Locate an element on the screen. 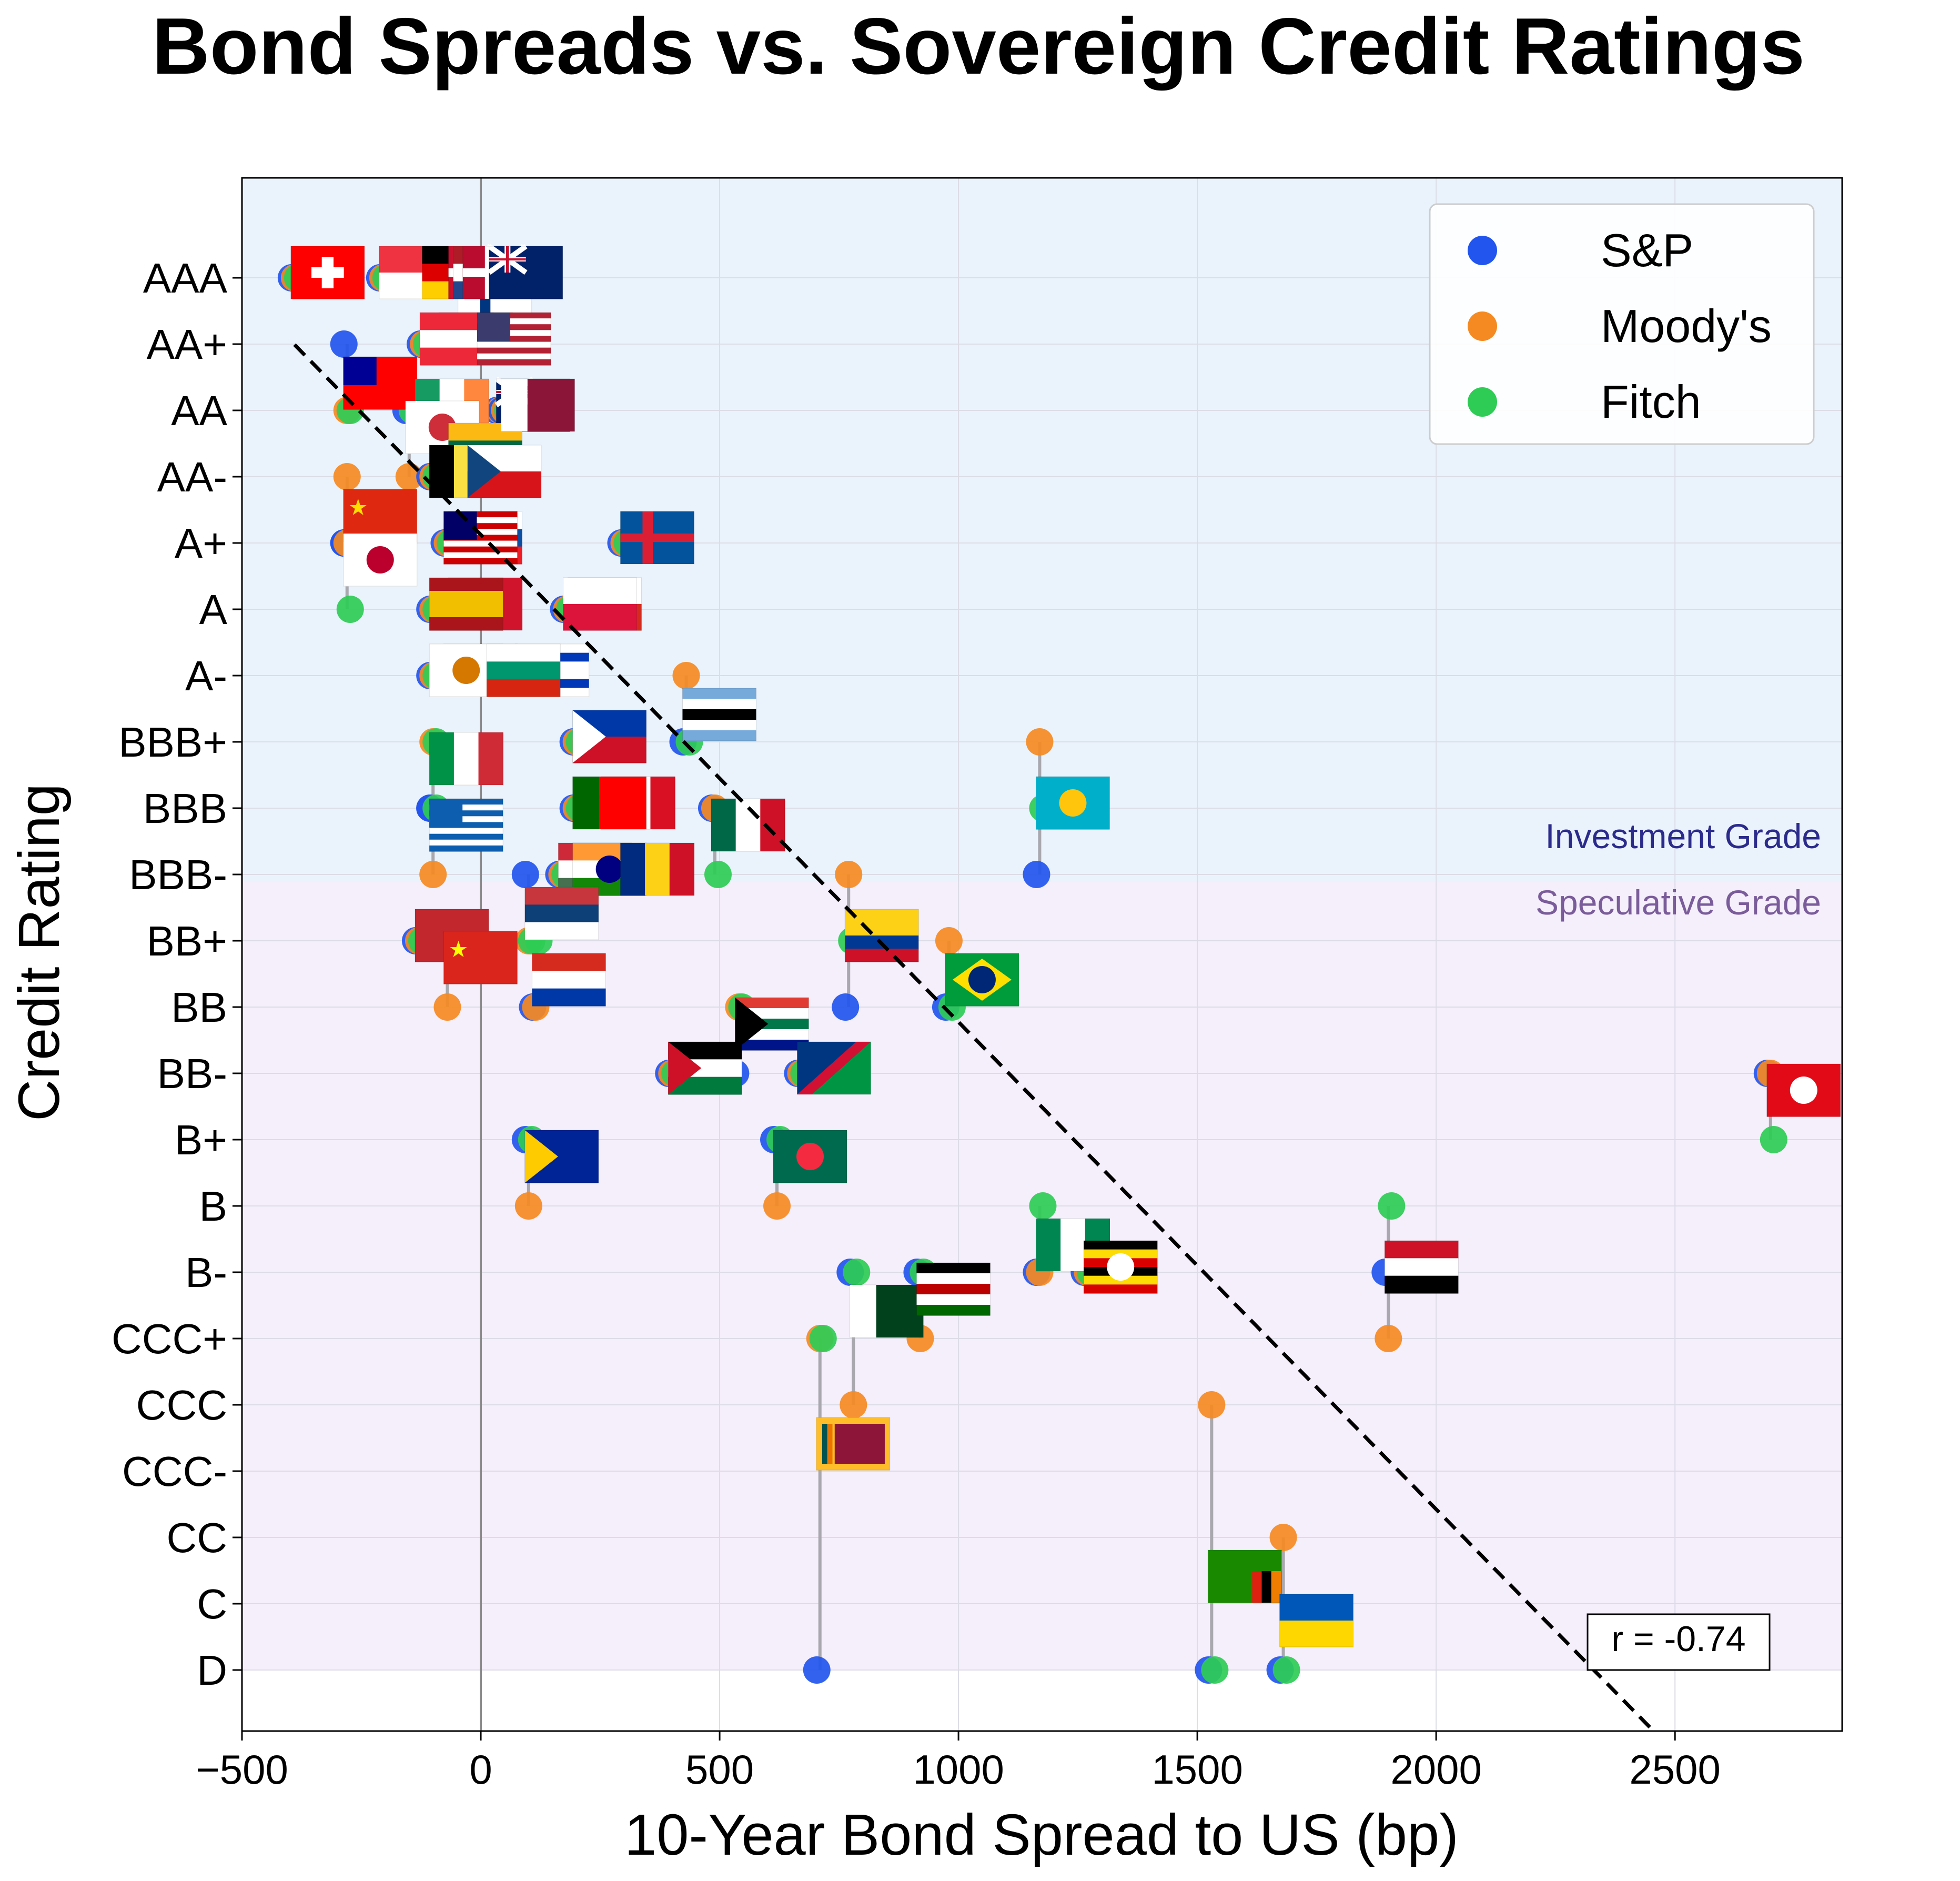 This screenshot has width=1960, height=1881. y-tick-label: BB- is located at coordinates (192, 1073).